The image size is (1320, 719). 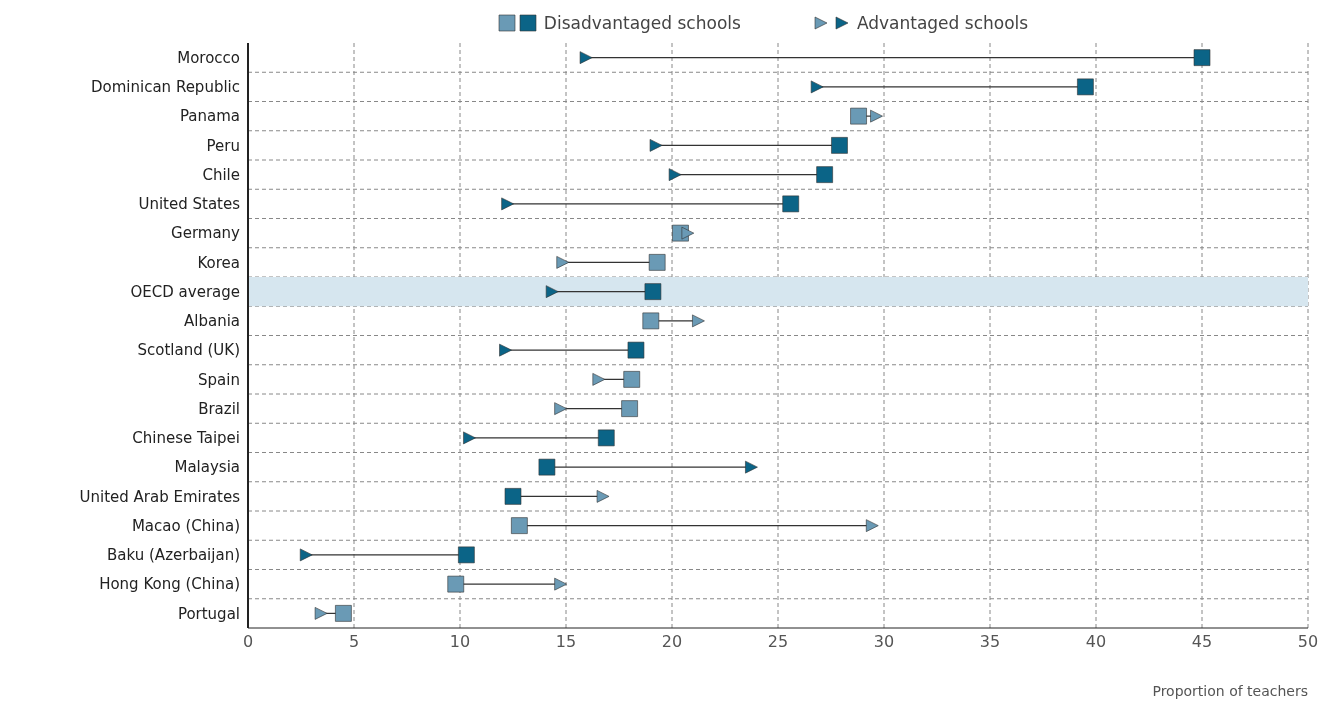 What do you see at coordinates (185, 525) in the screenshot?
I see `y-tick-label: Macao (China)` at bounding box center [185, 525].